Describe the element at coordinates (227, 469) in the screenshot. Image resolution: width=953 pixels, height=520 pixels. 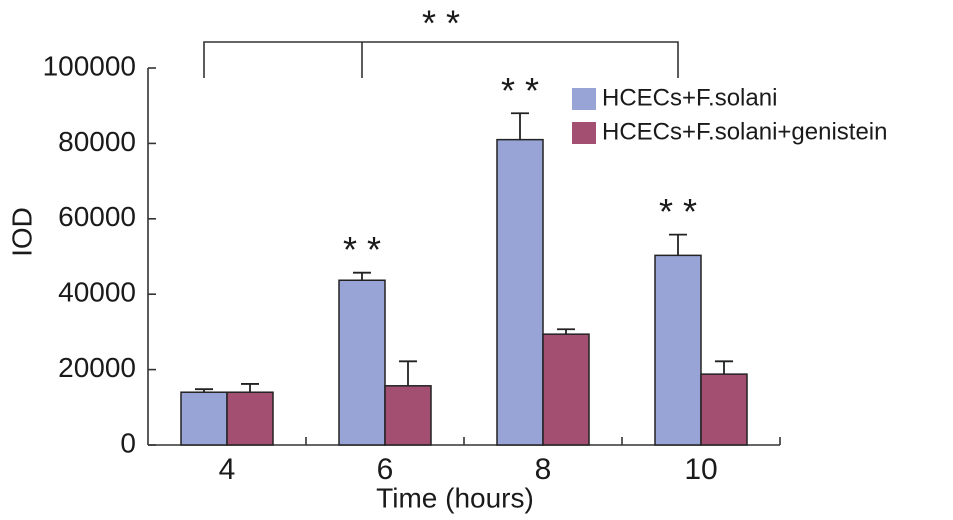
I see `x-tick-label: 4` at that location.